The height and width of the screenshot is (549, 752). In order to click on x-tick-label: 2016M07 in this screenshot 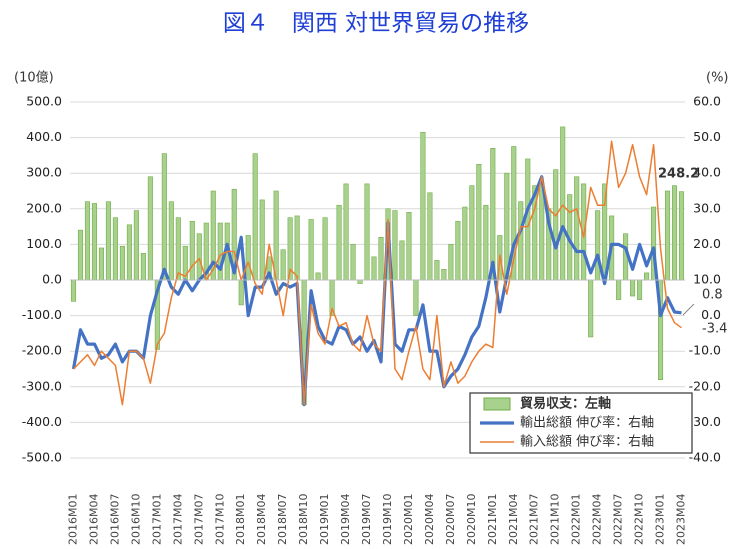, I will do `click(114, 519)`.